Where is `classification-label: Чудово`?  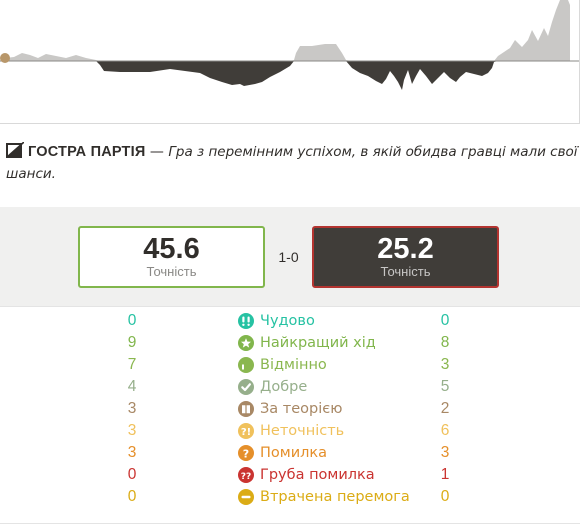
classification-label: Чудово is located at coordinates (287, 321).